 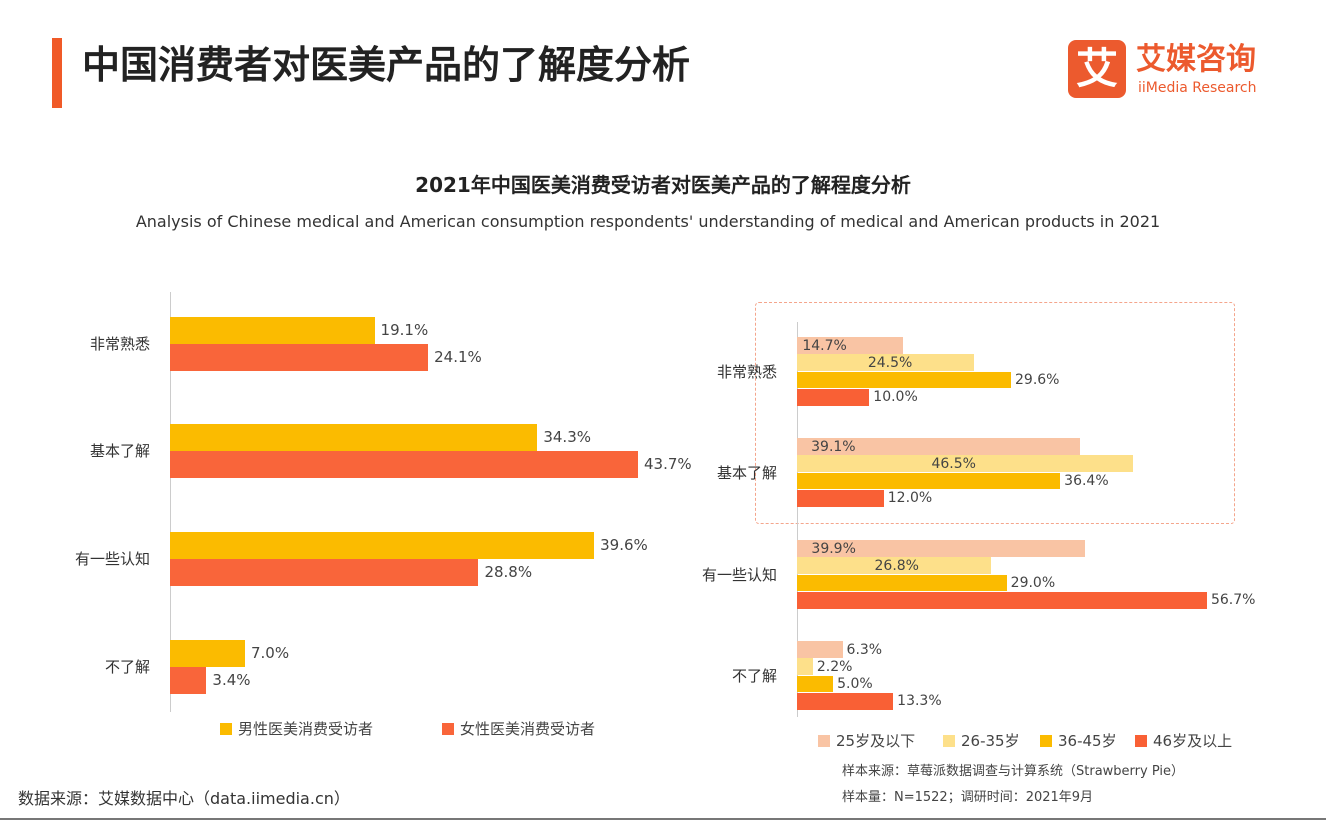 I want to click on data-label: 46.5%, so click(x=953, y=463).